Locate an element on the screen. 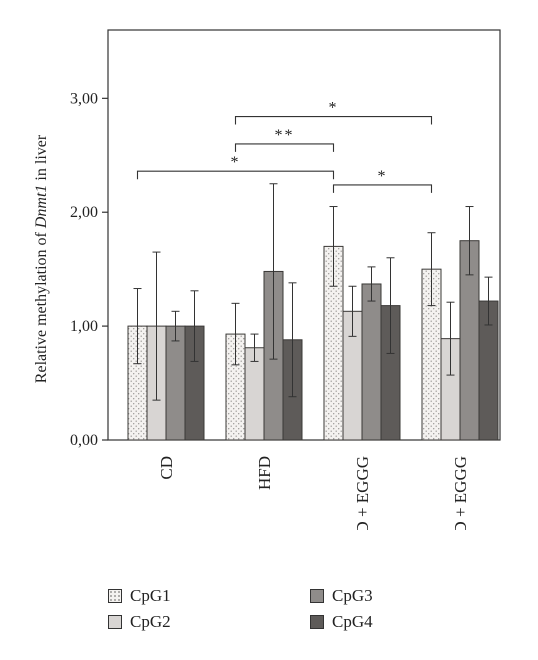  y-tick-label: 2,00 is located at coordinates (84, 212).